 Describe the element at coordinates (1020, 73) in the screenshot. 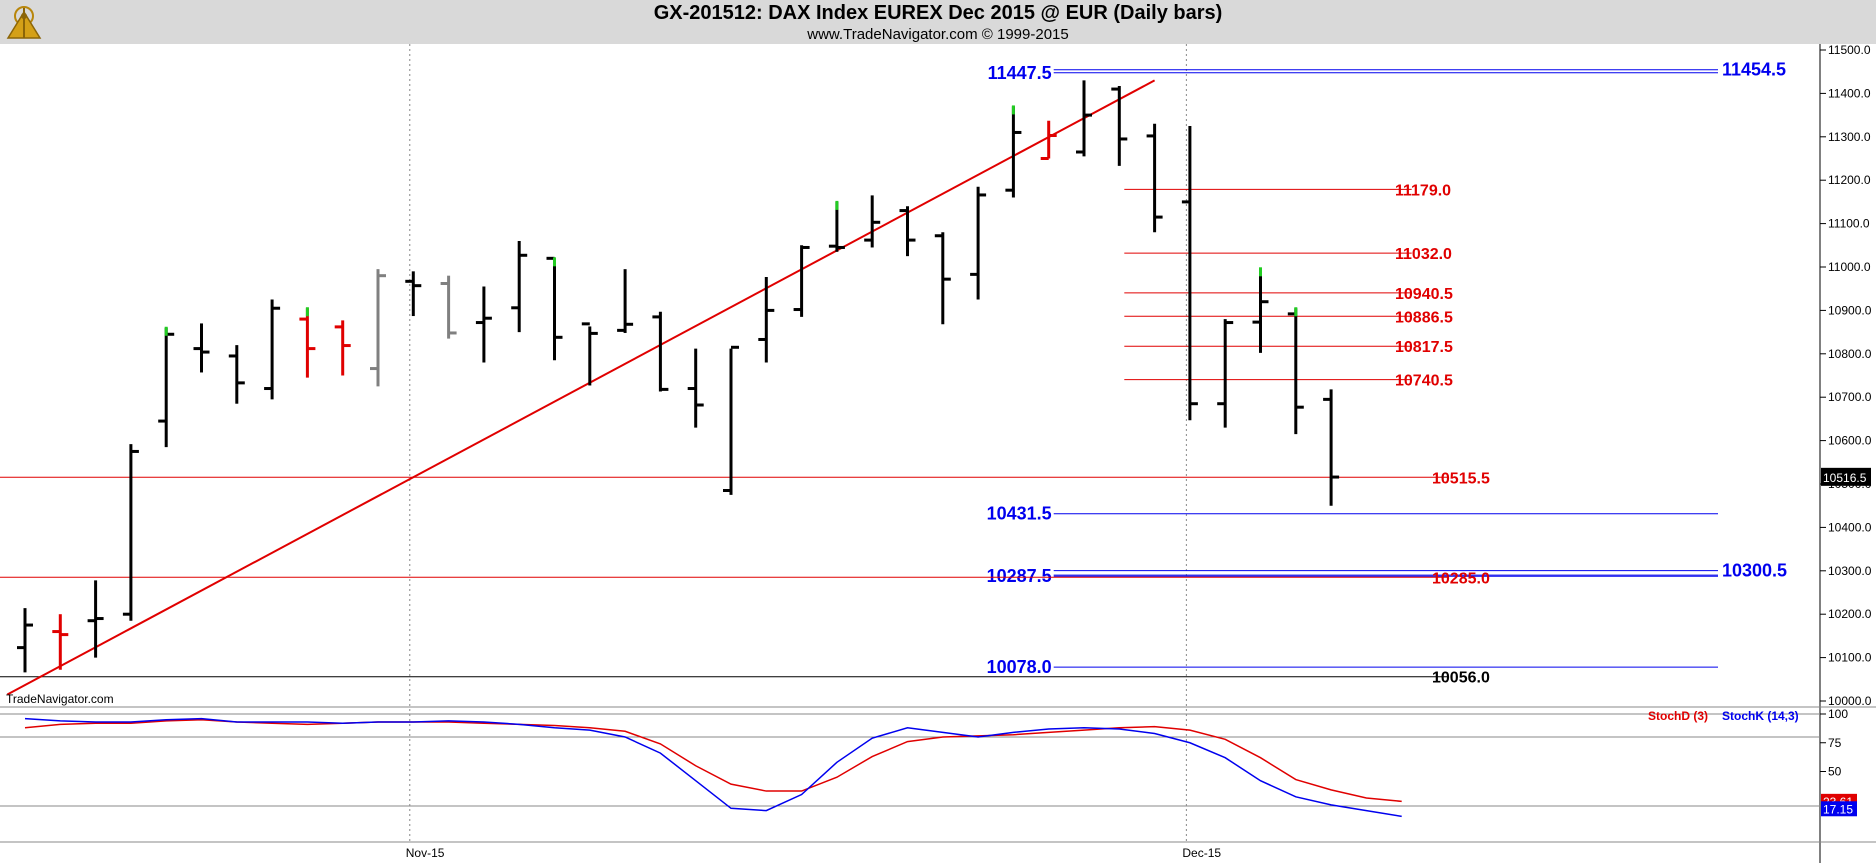

I see `level-label: 11447.5` at that location.